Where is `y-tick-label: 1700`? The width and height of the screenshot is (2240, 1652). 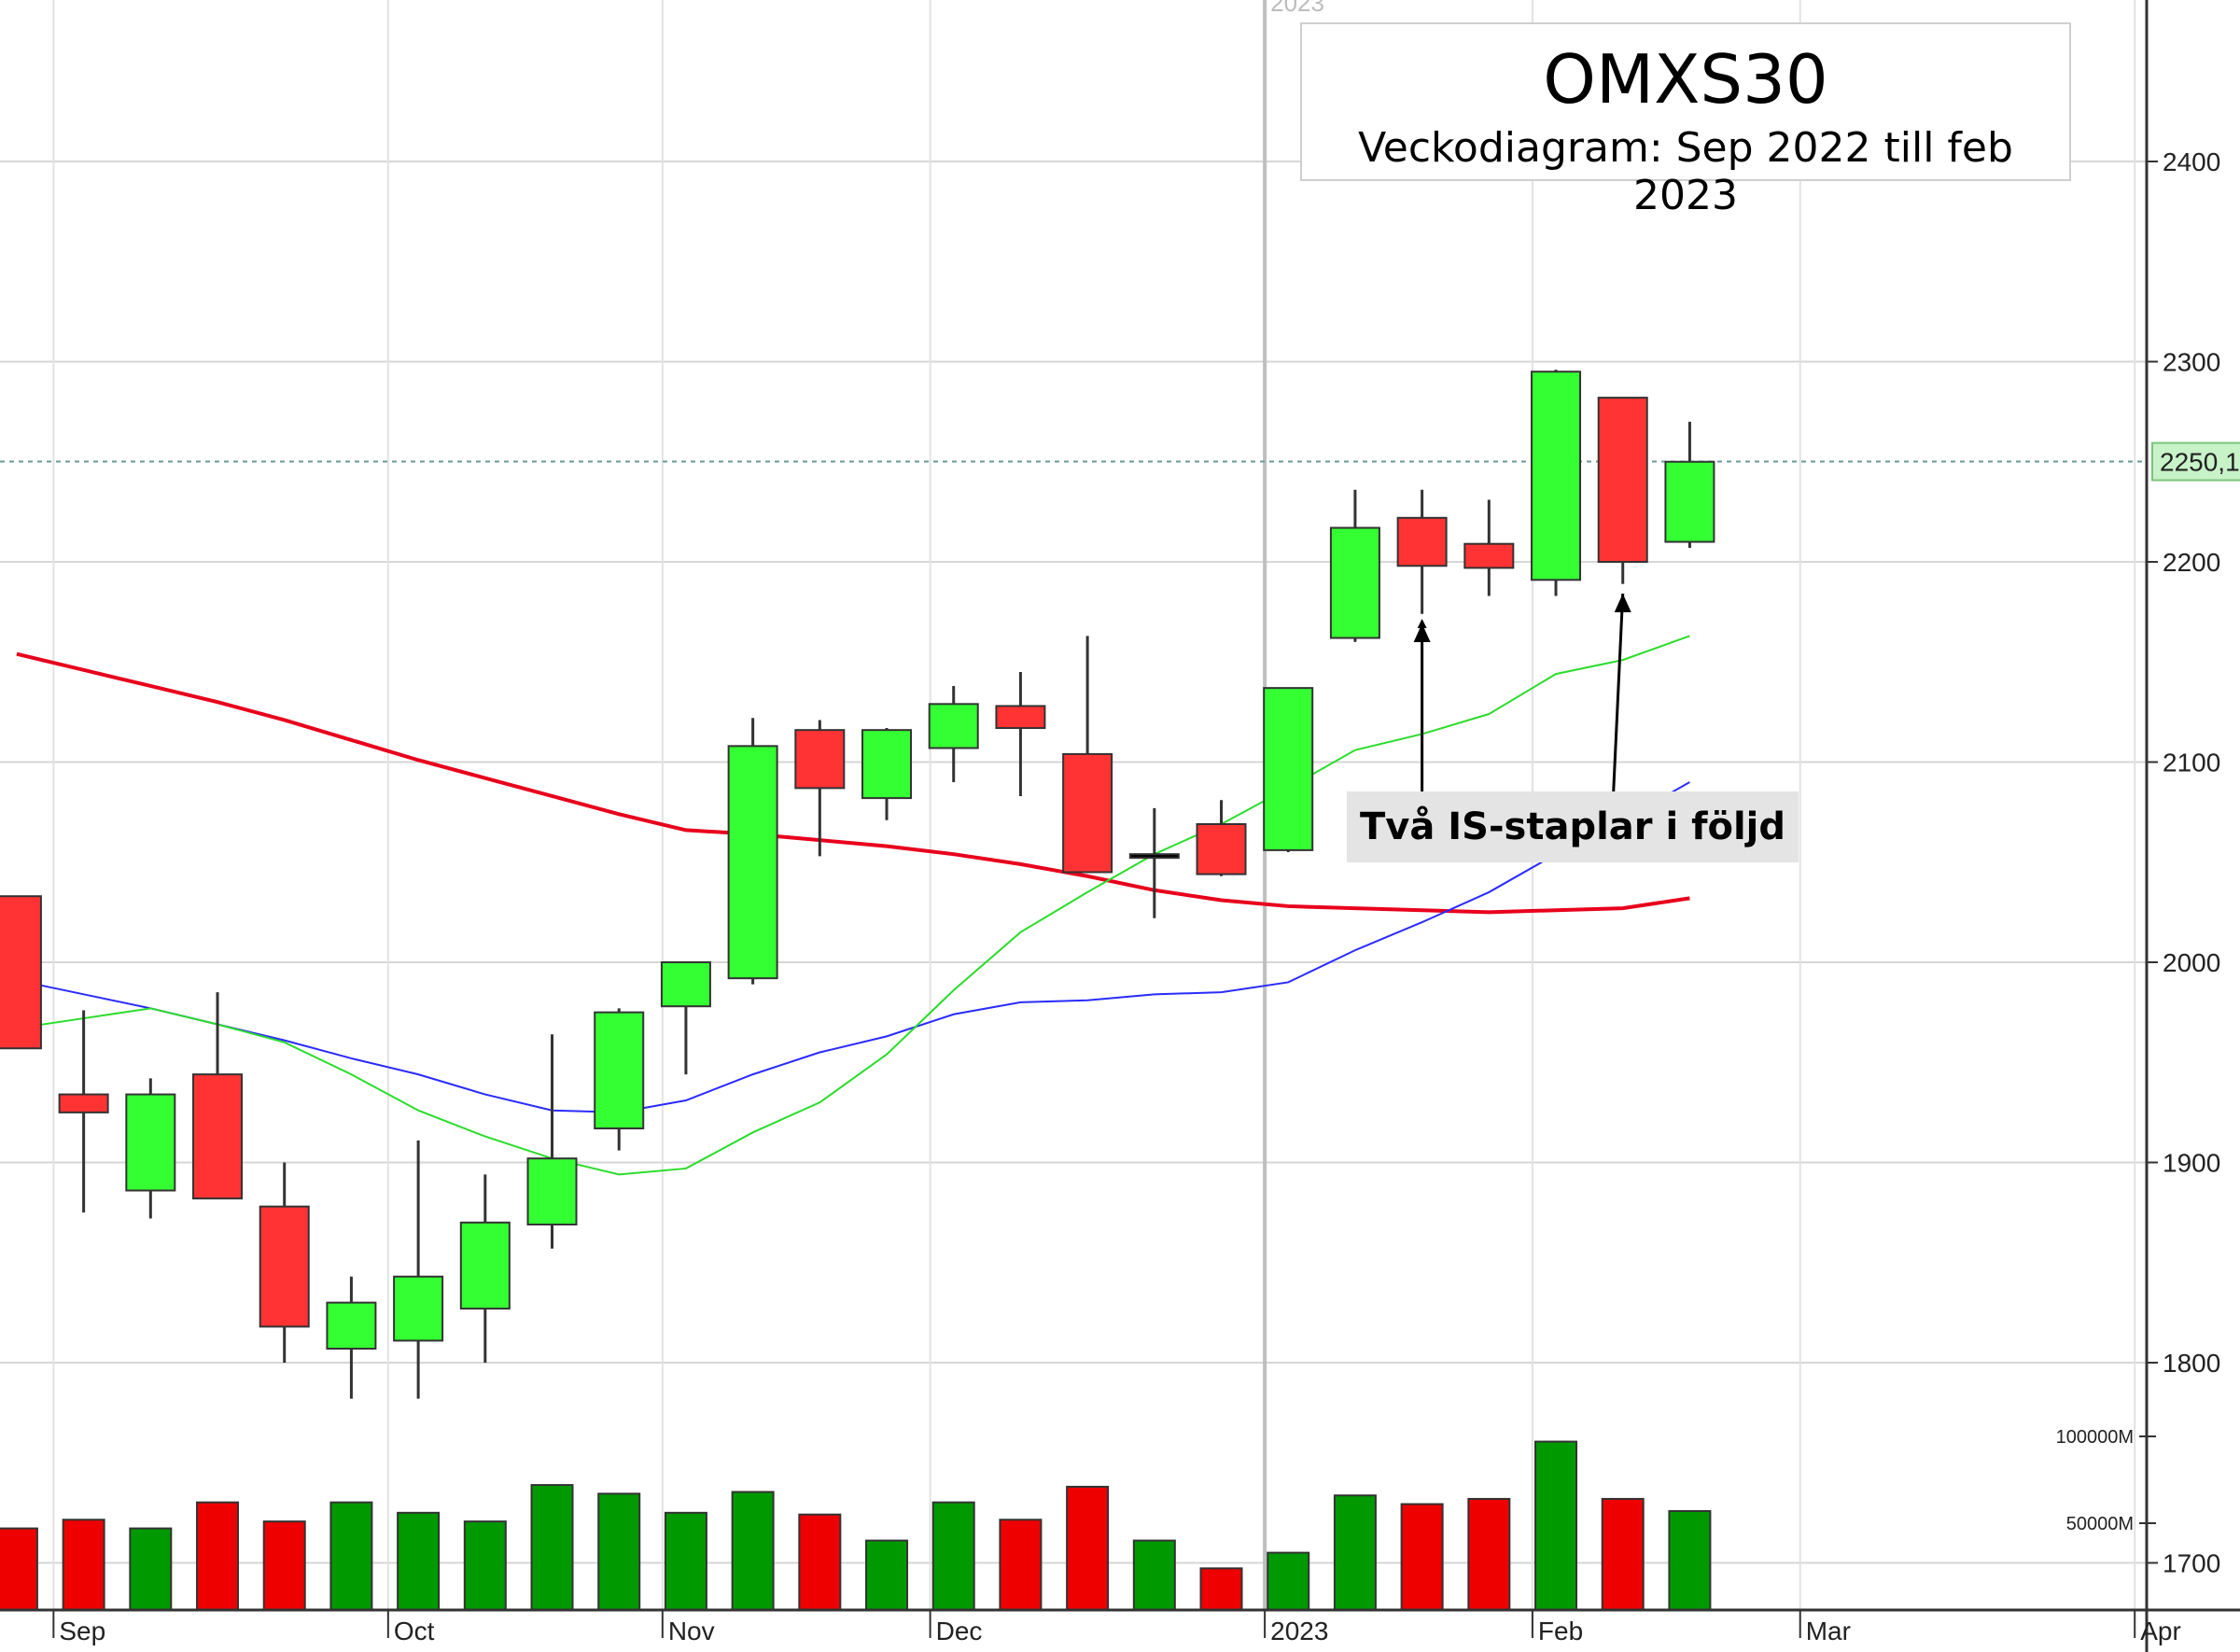 y-tick-label: 1700 is located at coordinates (2191, 1563).